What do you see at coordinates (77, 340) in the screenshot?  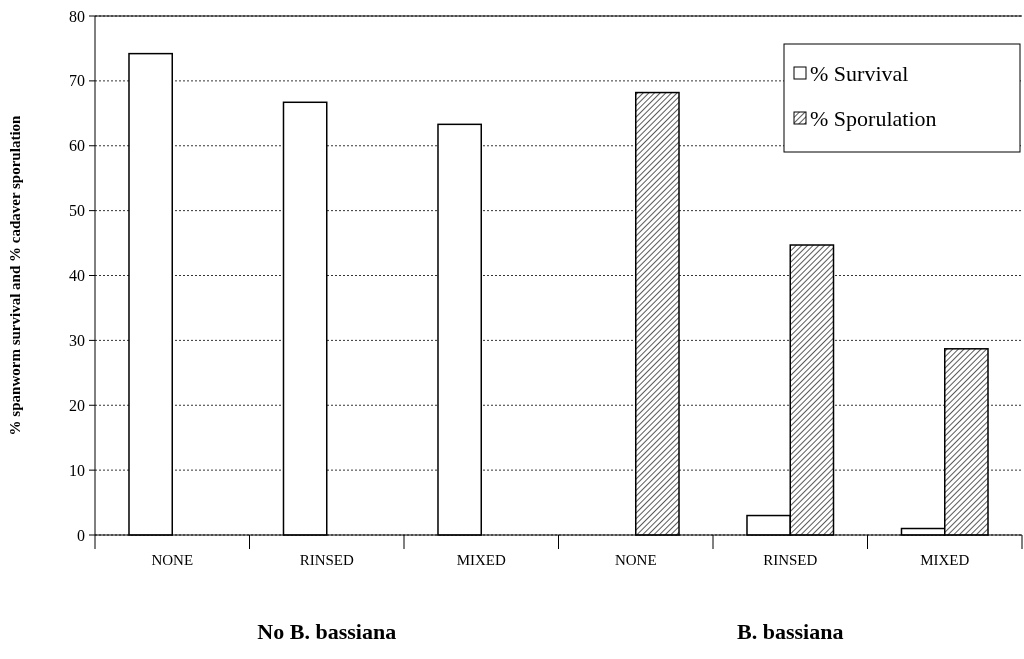 I see `y-tick-label: 30` at bounding box center [77, 340].